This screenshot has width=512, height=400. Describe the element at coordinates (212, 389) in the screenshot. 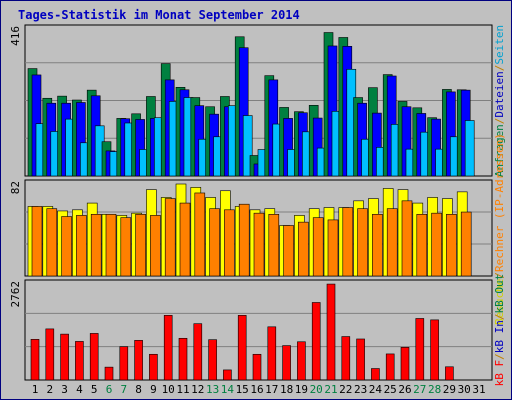

I see `x-tick-label: 13` at that location.